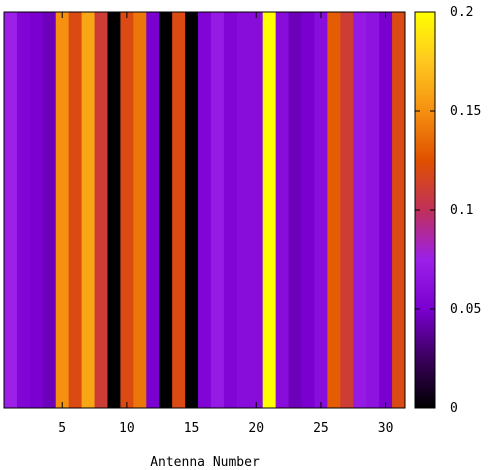 The image size is (491, 470). I want to click on colorbar-tick-label: 0.05, so click(465, 309).